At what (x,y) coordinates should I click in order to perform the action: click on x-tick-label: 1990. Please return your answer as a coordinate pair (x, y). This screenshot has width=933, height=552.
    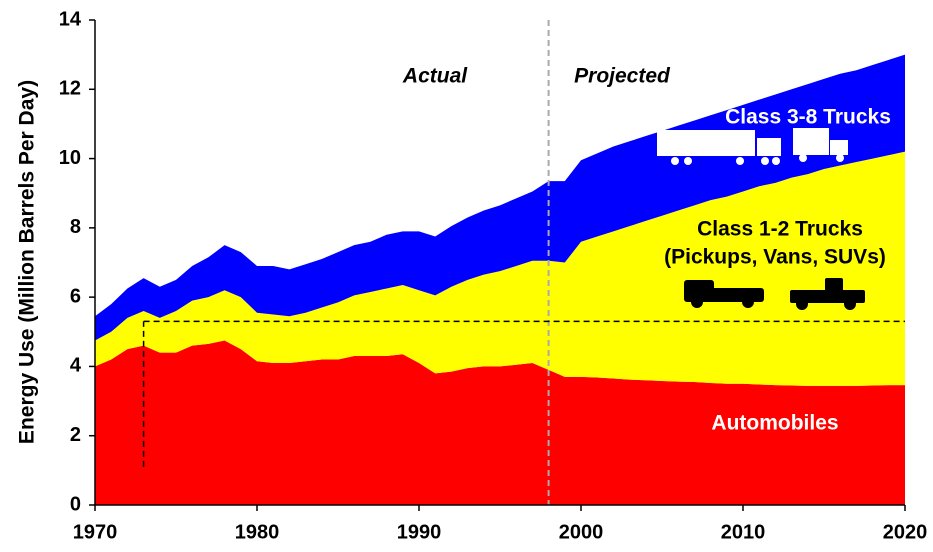
    Looking at the image, I should click on (419, 532).